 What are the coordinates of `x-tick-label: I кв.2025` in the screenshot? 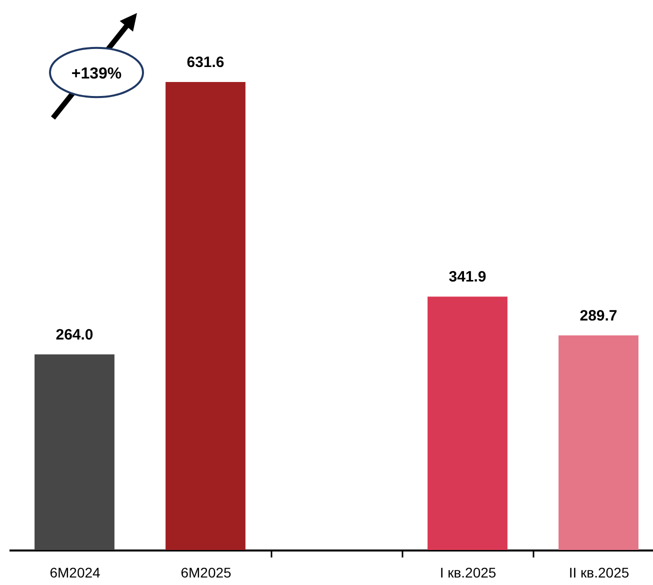 It's located at (468, 572).